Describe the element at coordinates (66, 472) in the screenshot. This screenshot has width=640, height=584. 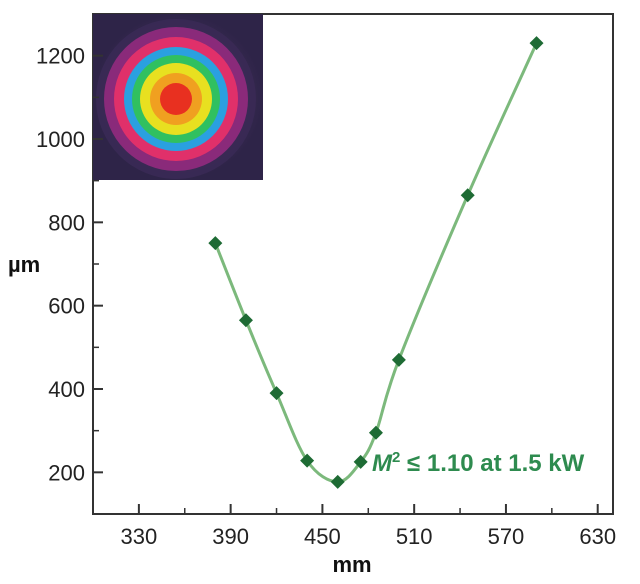
I see `y-tick-label: 200` at that location.